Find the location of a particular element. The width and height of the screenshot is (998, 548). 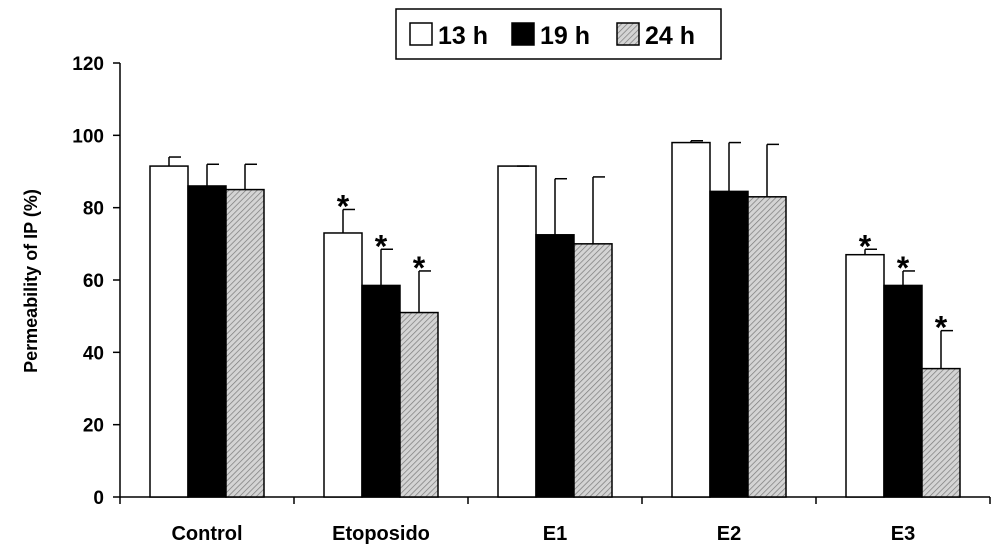

x-tick-label: E2 is located at coordinates (729, 534).